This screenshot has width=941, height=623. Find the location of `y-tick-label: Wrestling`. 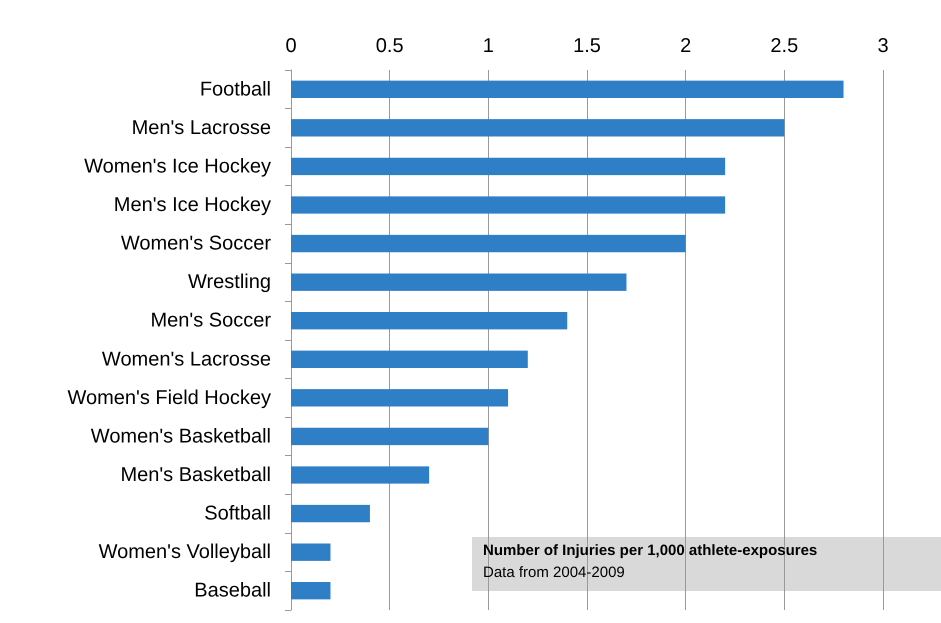

y-tick-label: Wrestling is located at coordinates (229, 282).